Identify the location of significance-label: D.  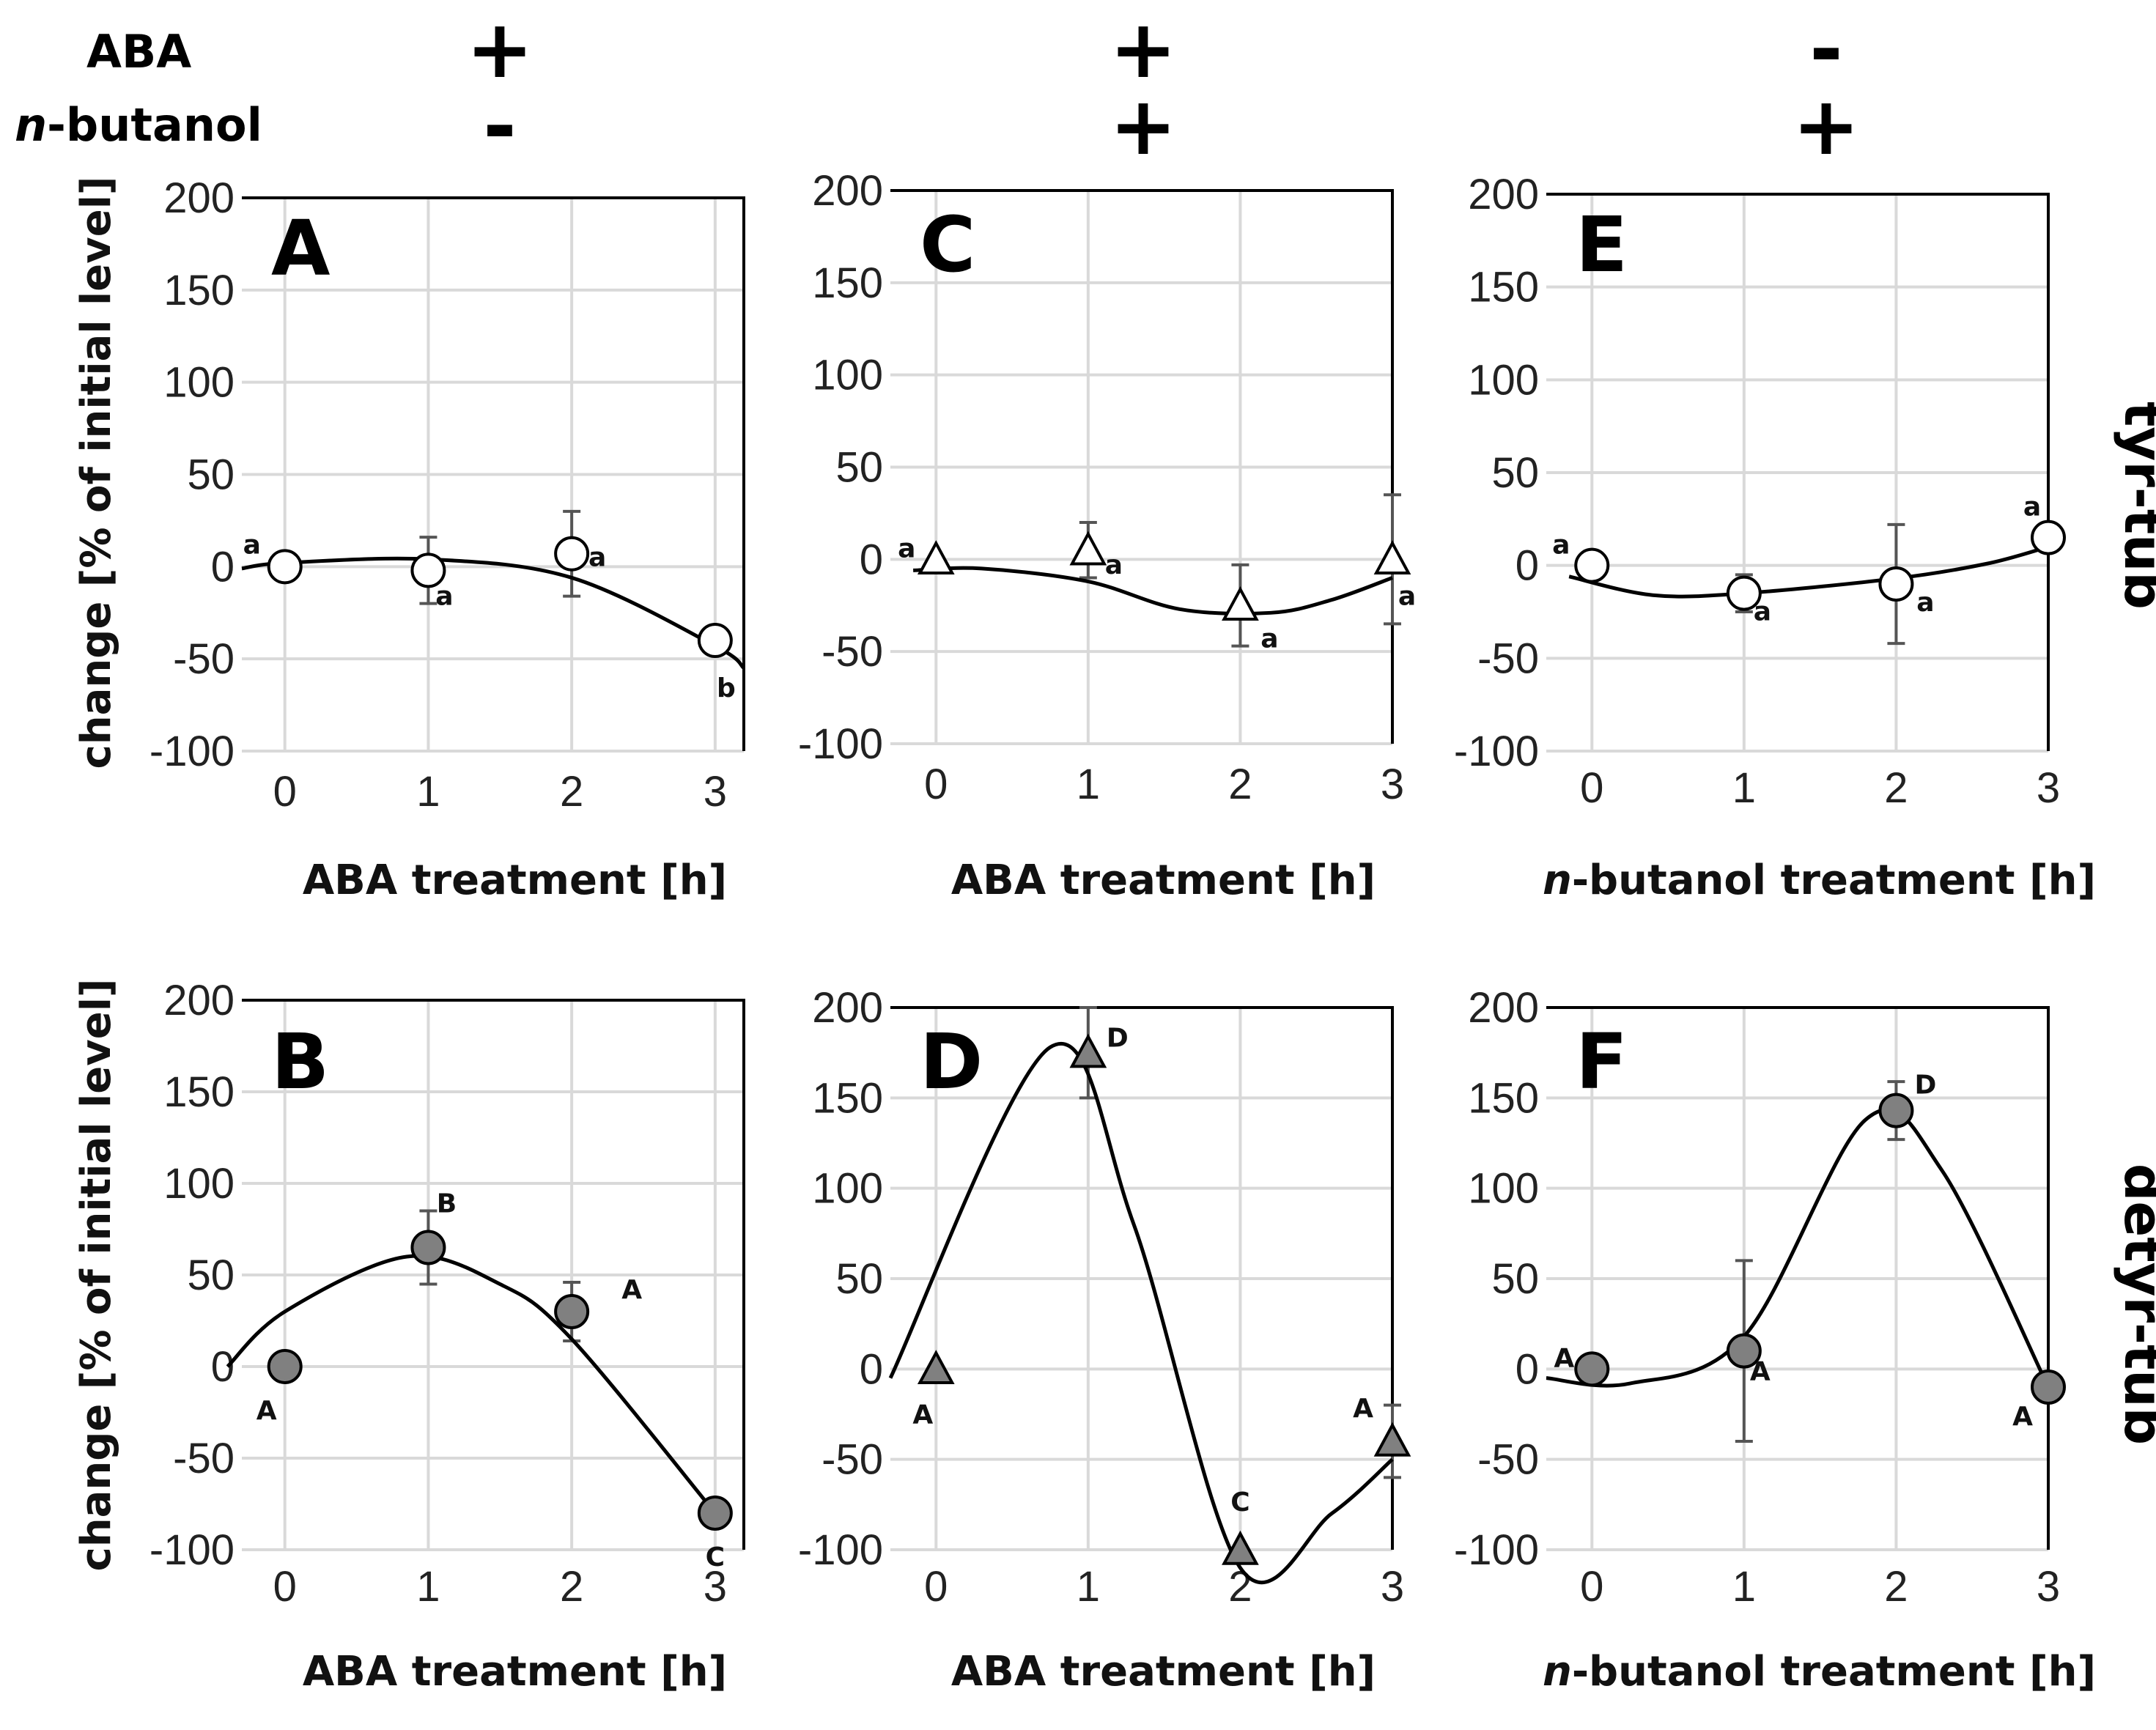
(1118, 1039).